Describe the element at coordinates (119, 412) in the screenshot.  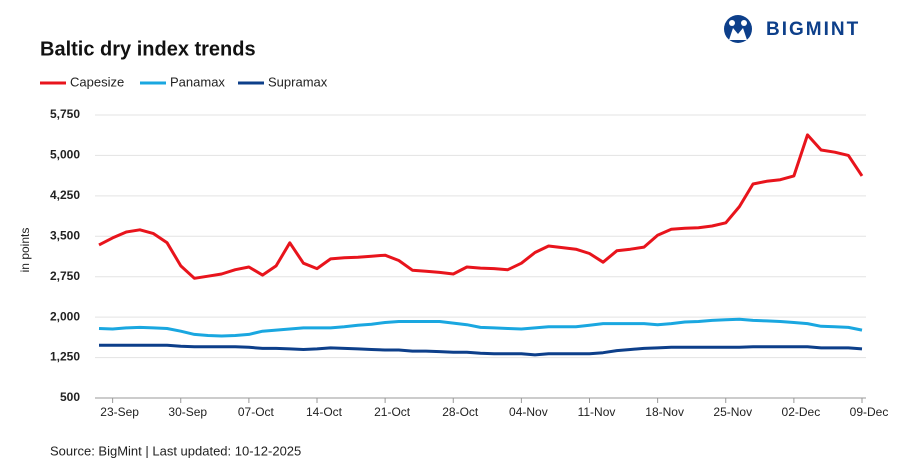
I see `x-tick-label: 23-Sep` at that location.